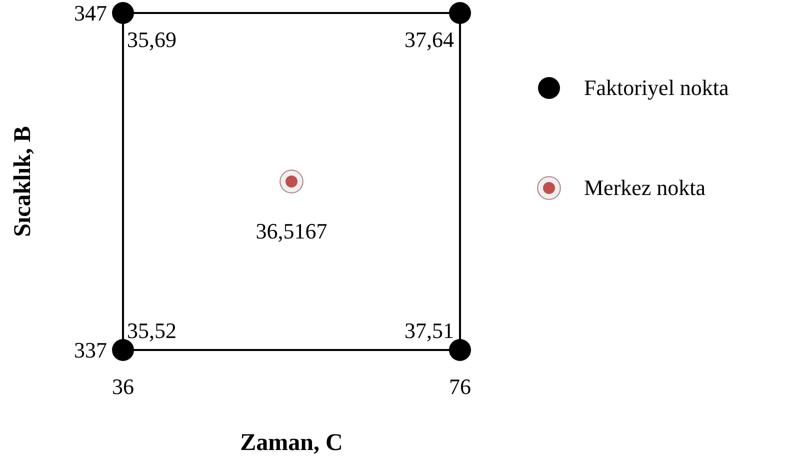 This screenshot has height=465, width=787. Describe the element at coordinates (292, 231) in the screenshot. I see `annotation: 36,5167` at that location.